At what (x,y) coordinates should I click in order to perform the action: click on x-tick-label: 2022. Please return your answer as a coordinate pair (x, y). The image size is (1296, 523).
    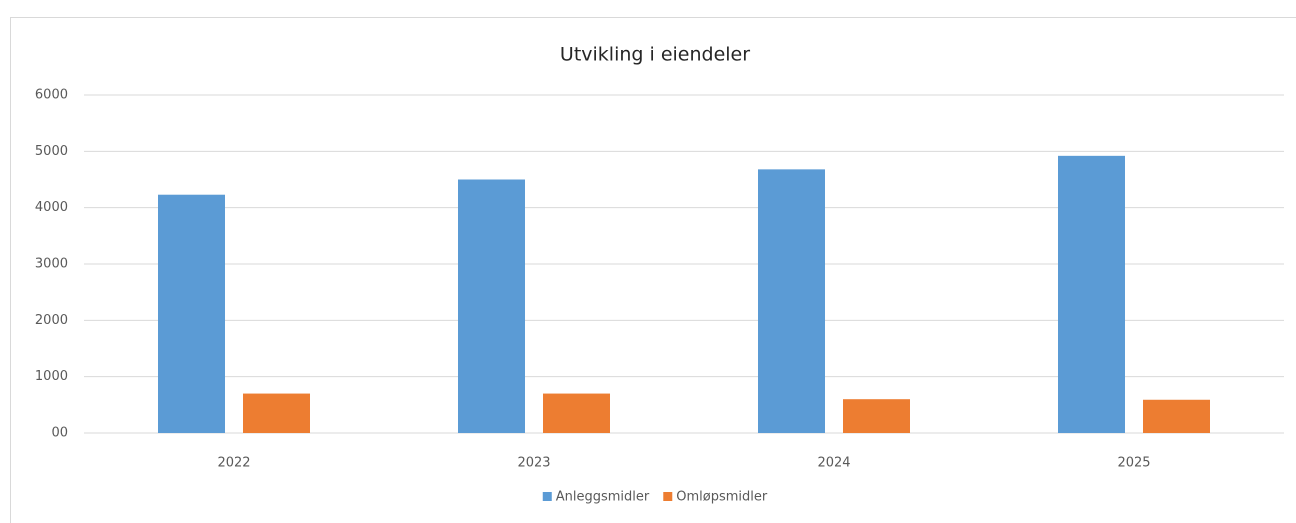
    Looking at the image, I should click on (233, 463).